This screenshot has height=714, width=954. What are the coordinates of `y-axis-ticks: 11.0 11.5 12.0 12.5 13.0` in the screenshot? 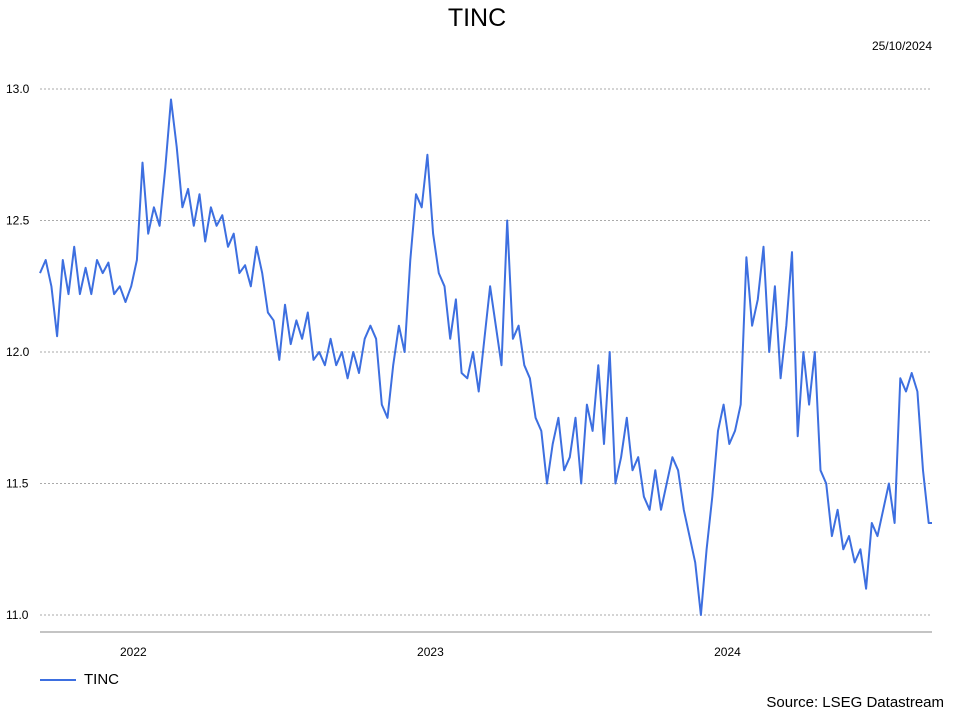 It's located at (18, 352).